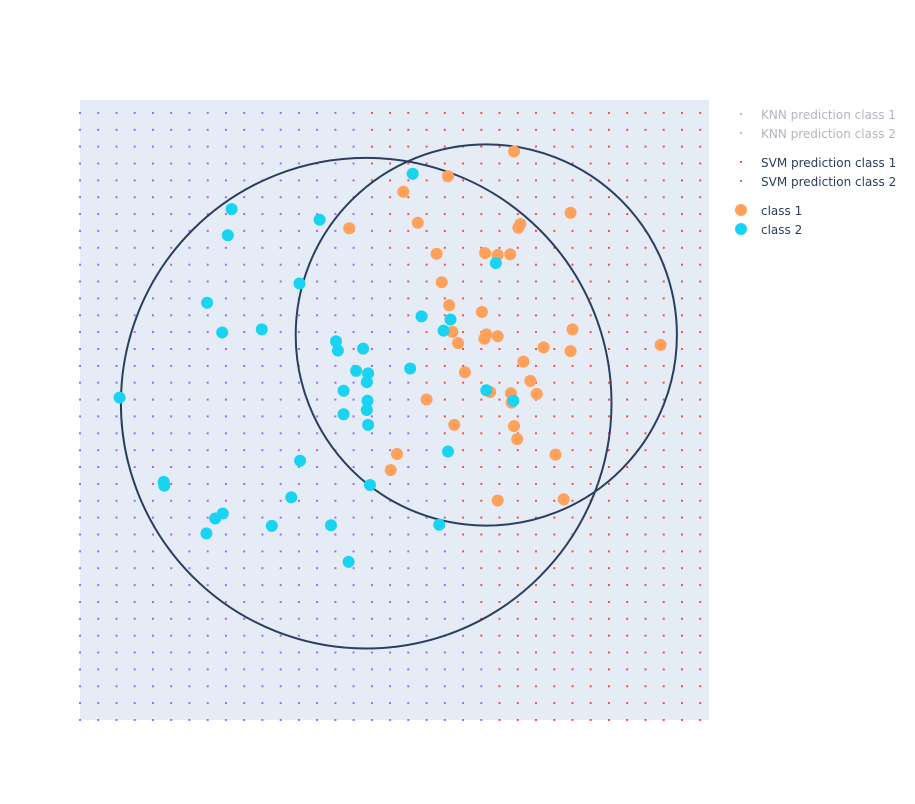  I want to click on legend-item-class-1: class 1, so click(768, 211).